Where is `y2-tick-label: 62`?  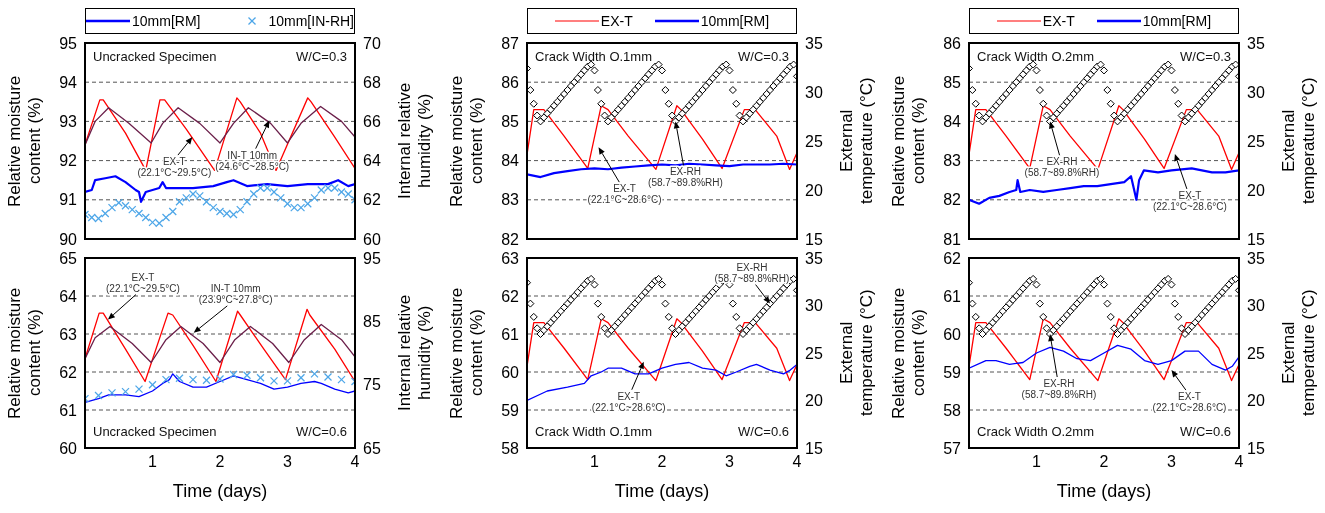 y2-tick-label: 62 is located at coordinates (372, 200).